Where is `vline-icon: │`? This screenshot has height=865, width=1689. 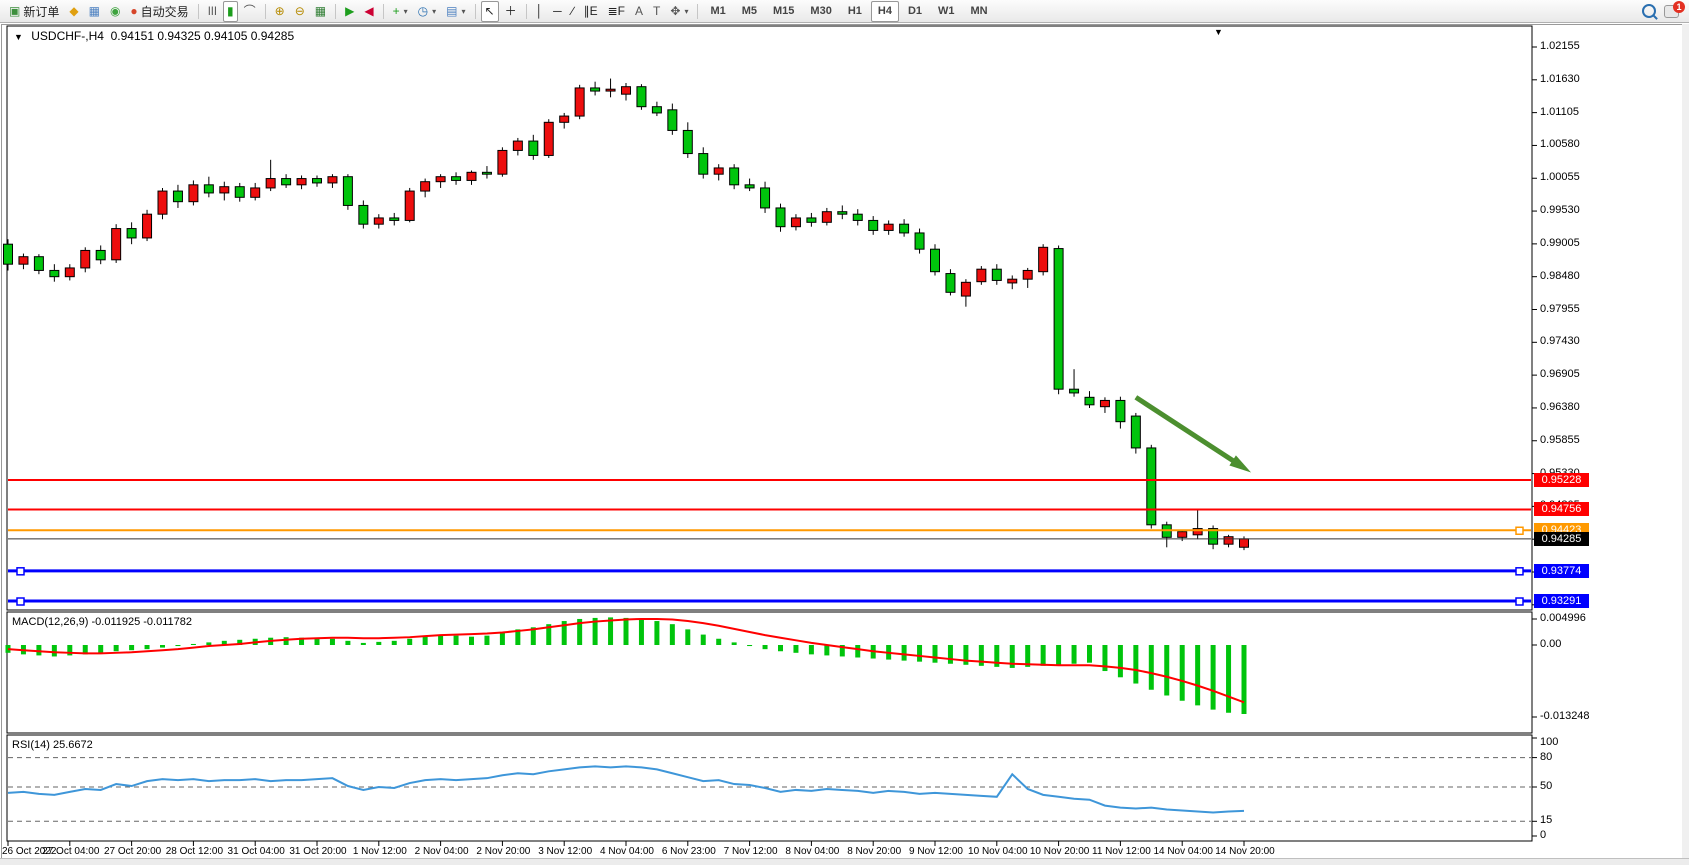 vline-icon: │ is located at coordinates (539, 11).